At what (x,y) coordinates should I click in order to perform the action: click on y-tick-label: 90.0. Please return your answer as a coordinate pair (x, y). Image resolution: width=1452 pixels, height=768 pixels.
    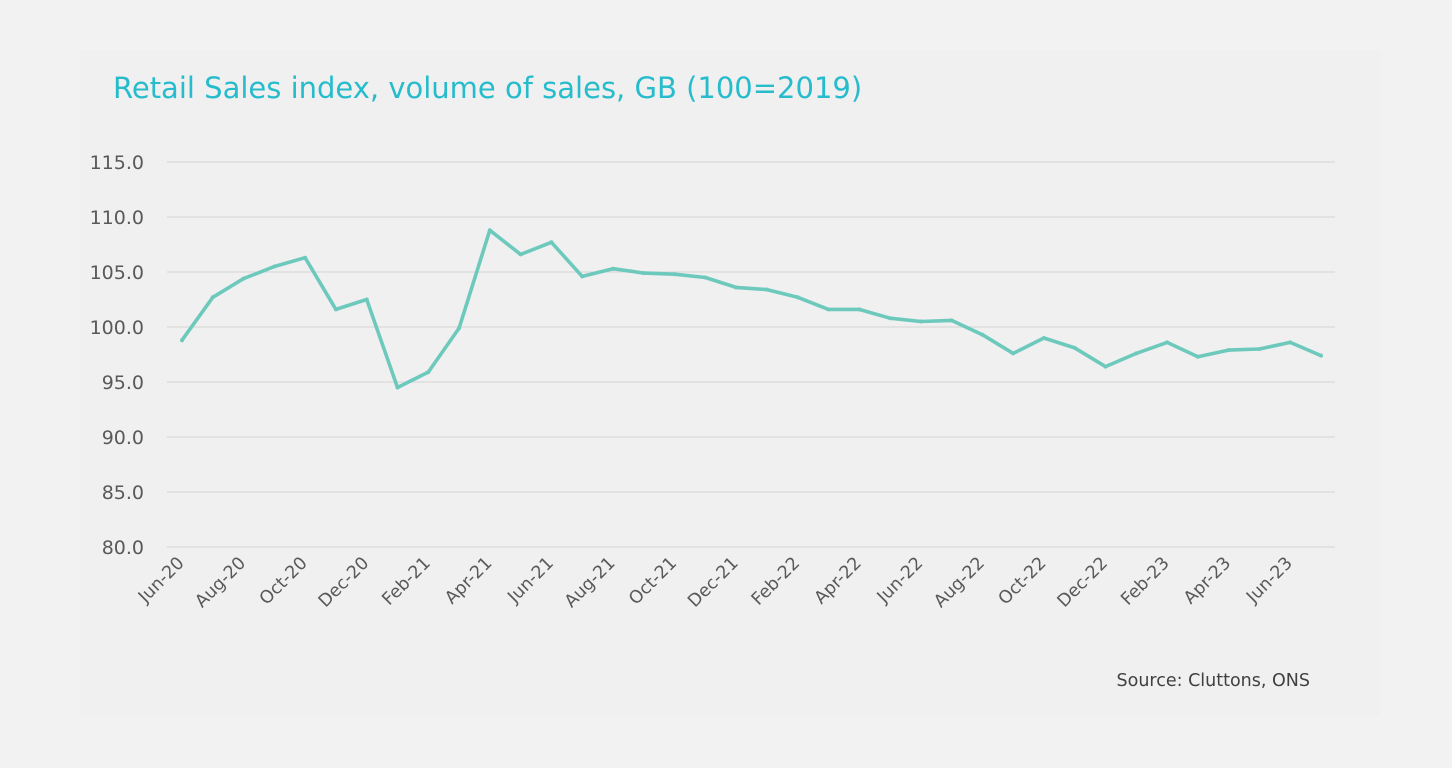
    Looking at the image, I should click on (123, 438).